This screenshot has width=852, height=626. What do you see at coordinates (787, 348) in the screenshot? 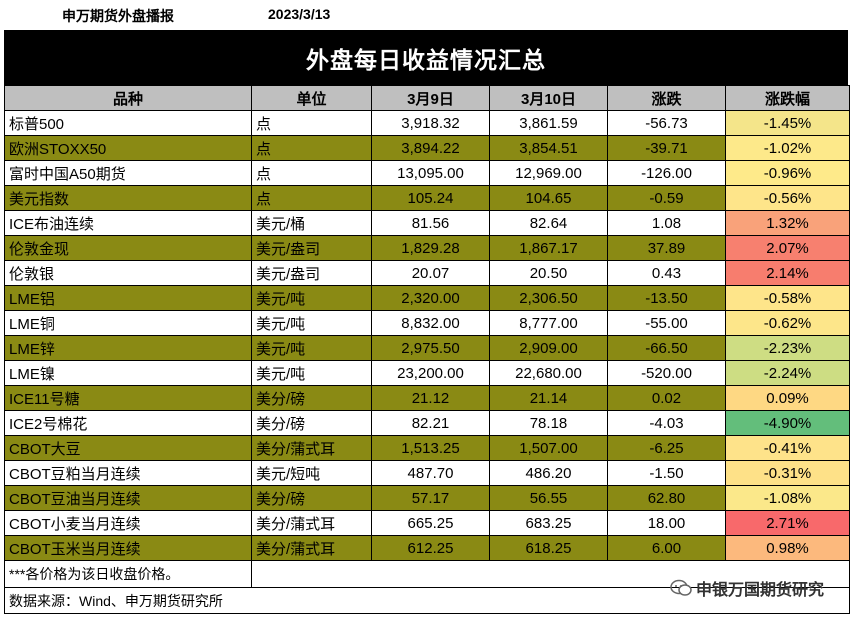
I see `change-pct-cell: -2.23%` at bounding box center [787, 348].